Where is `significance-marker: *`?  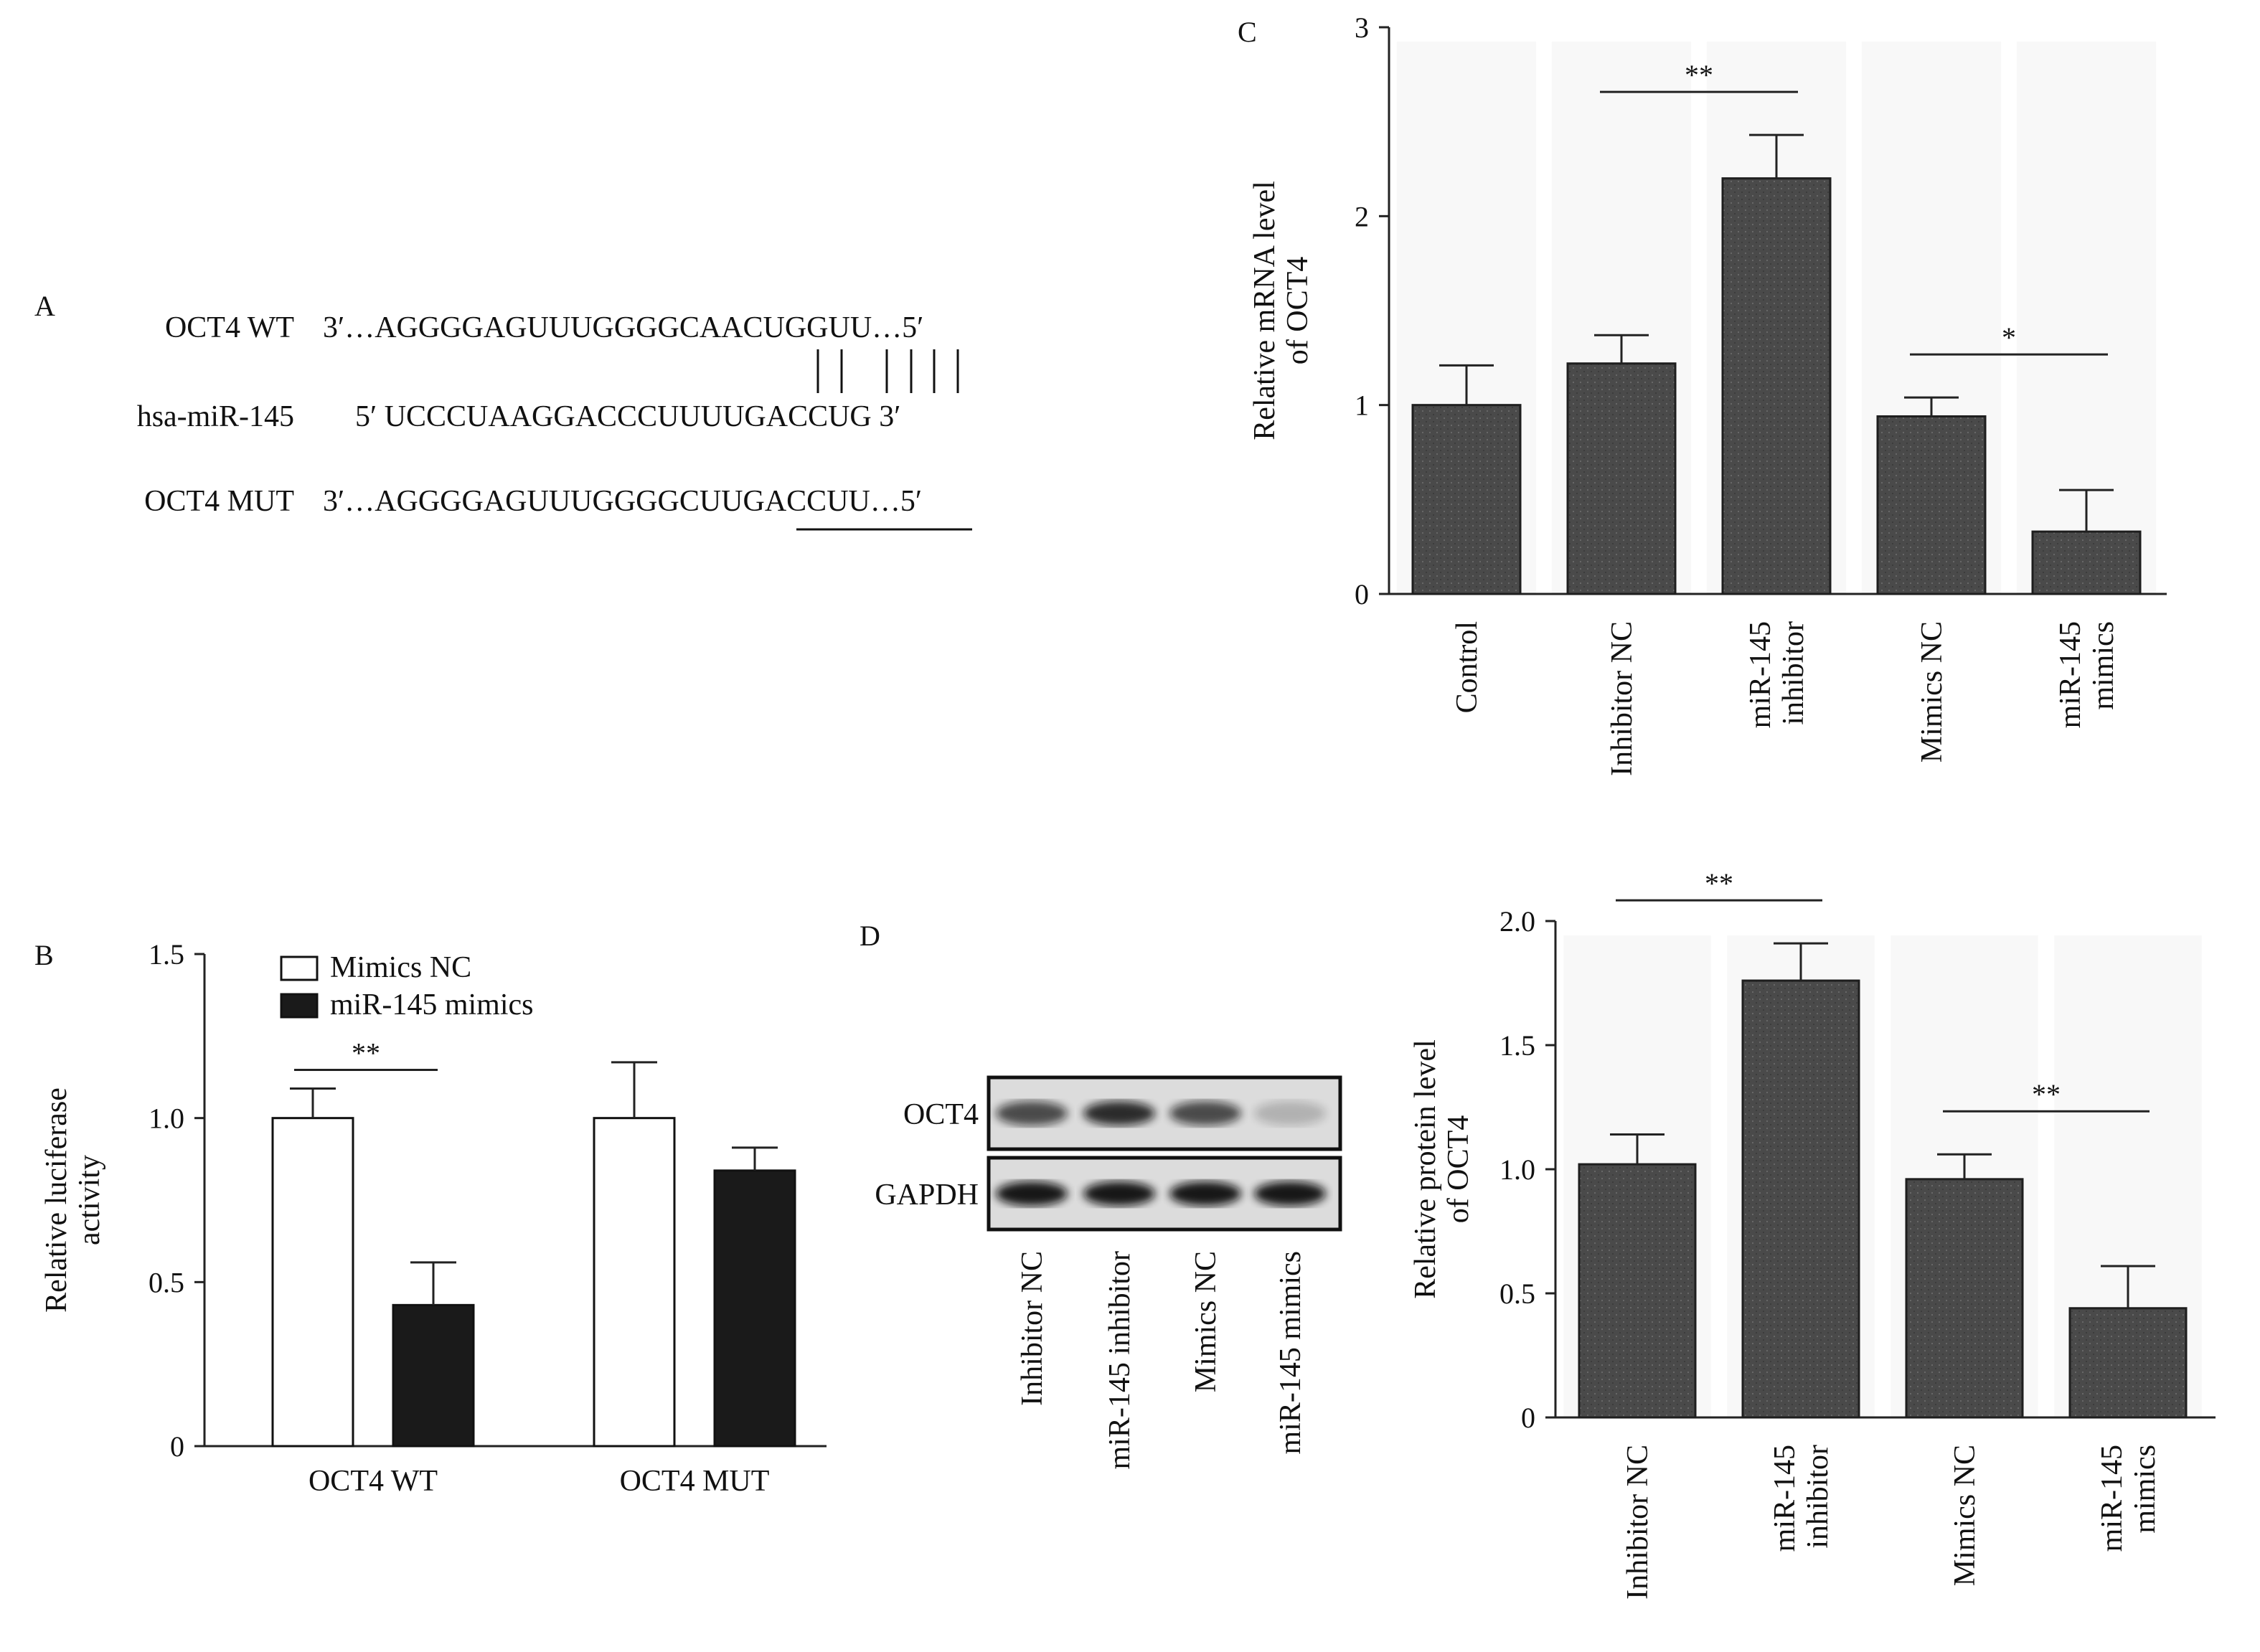 significance-marker: * is located at coordinates (2009, 337).